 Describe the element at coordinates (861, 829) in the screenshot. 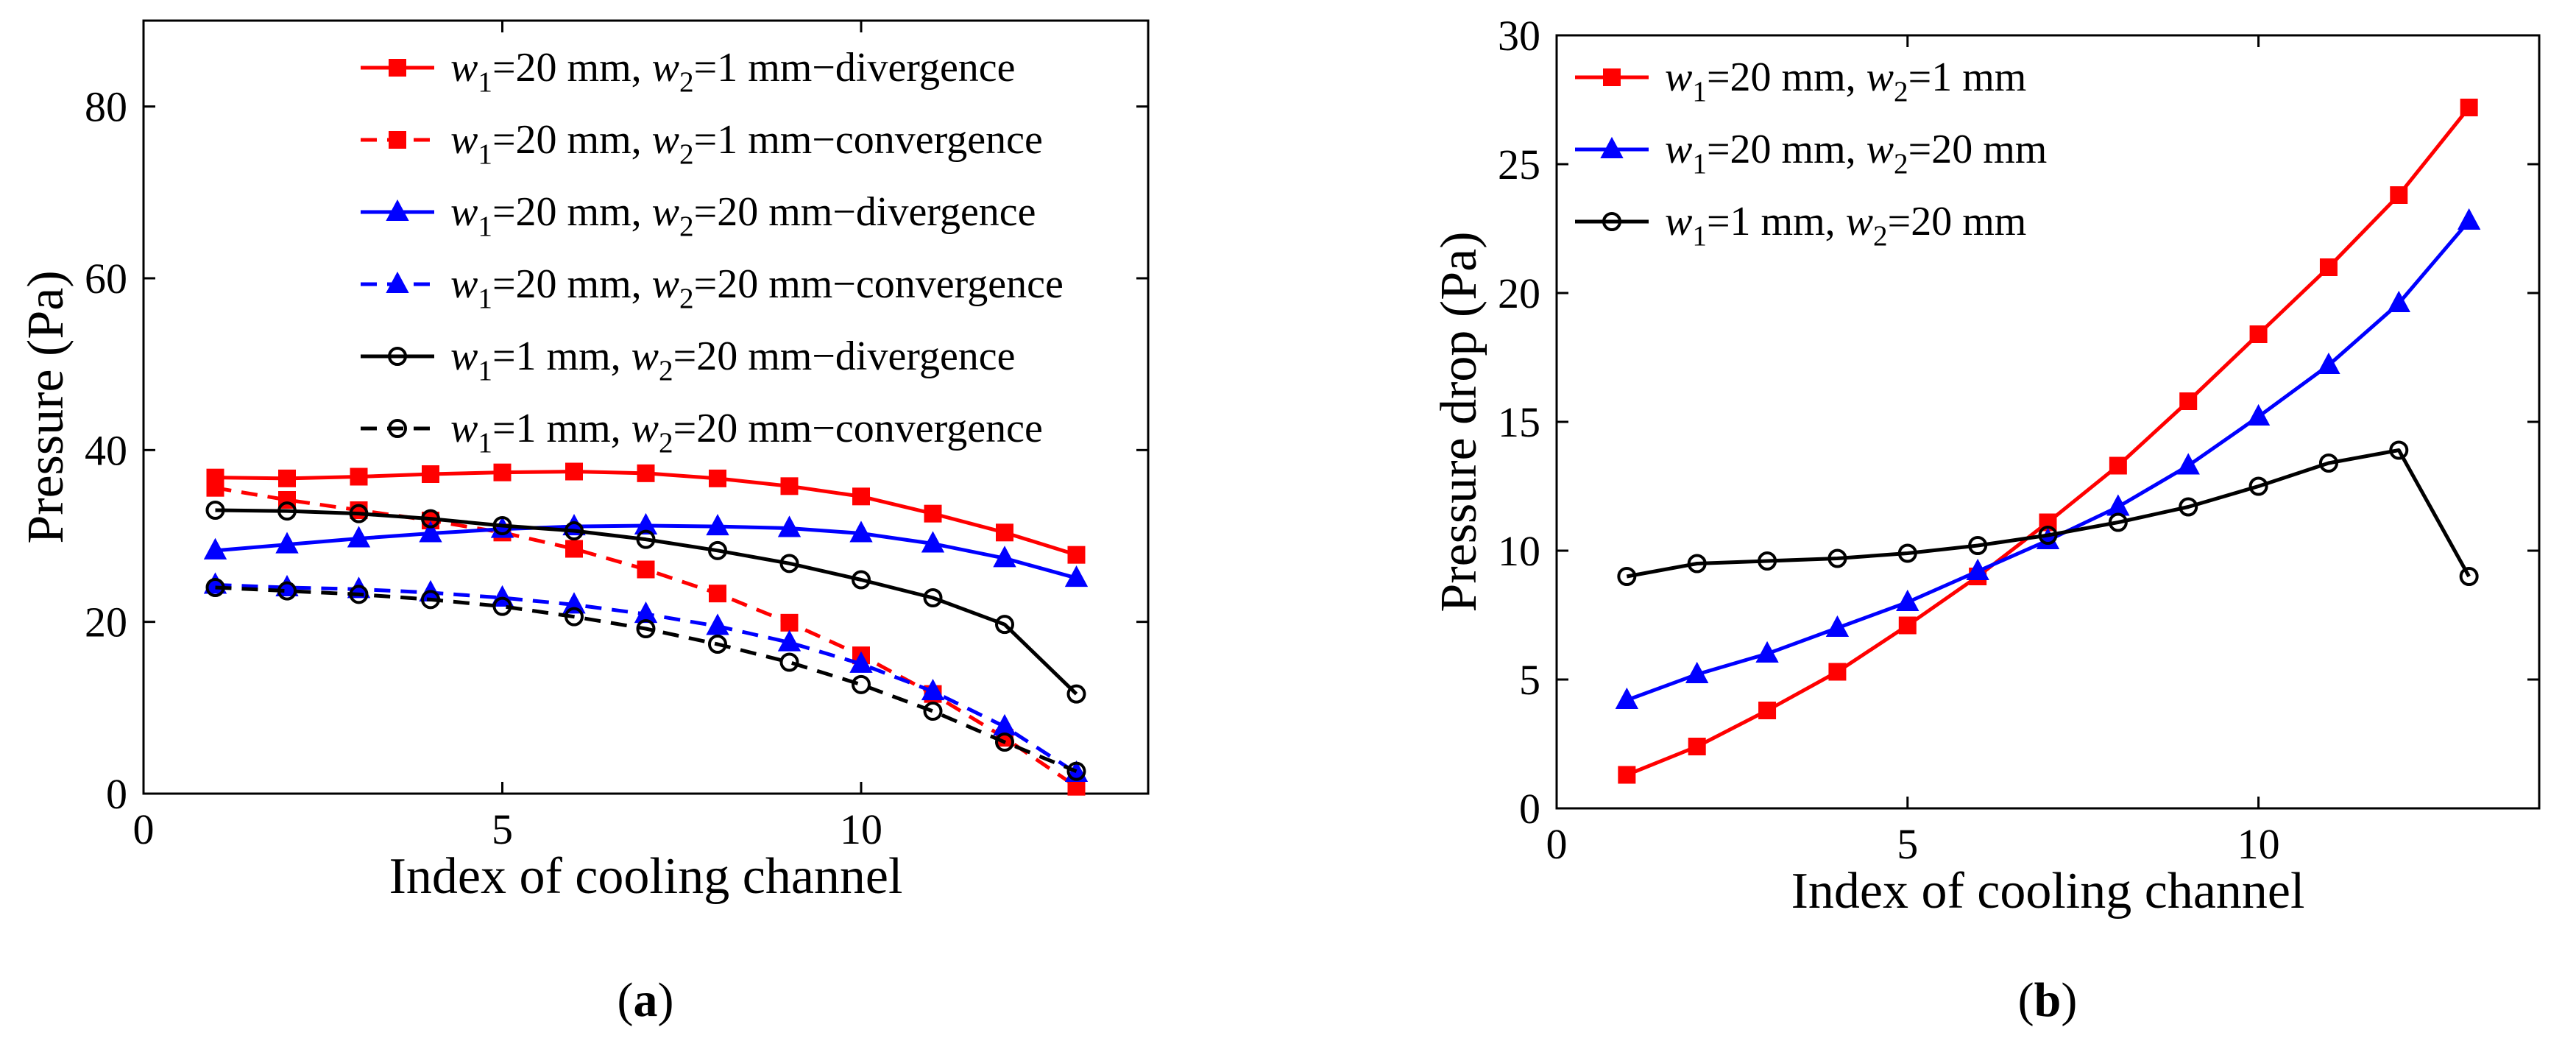

I see `x-tick-label: 10` at that location.